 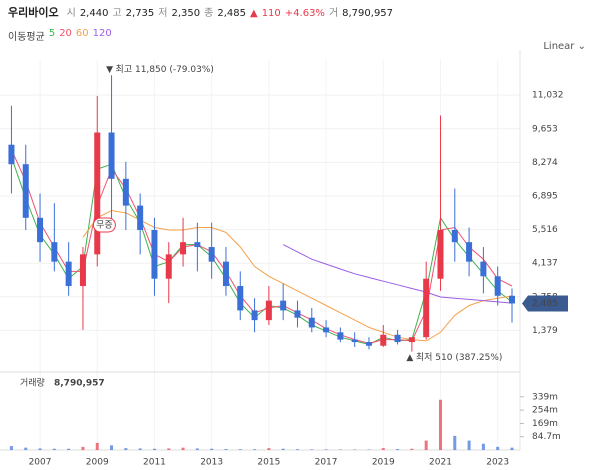 What do you see at coordinates (546, 437) in the screenshot?
I see `volume-tick-label: 84.7m` at bounding box center [546, 437].